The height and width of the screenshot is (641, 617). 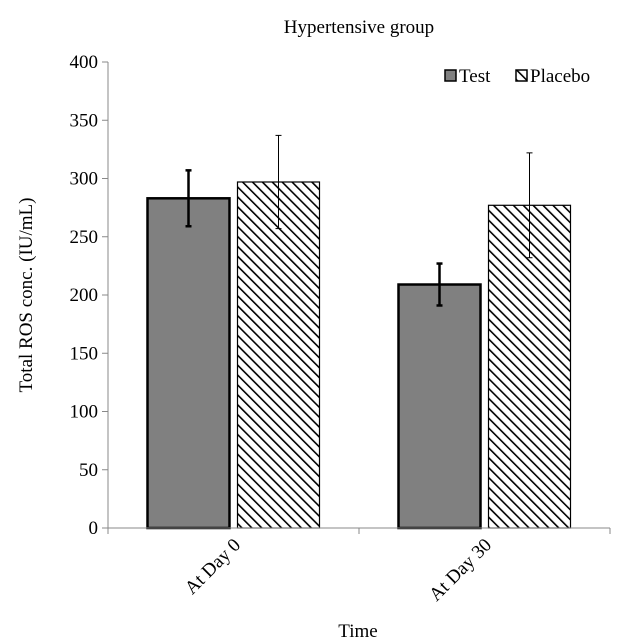 What do you see at coordinates (450, 75) in the screenshot?
I see `legend-swatch-test` at bounding box center [450, 75].